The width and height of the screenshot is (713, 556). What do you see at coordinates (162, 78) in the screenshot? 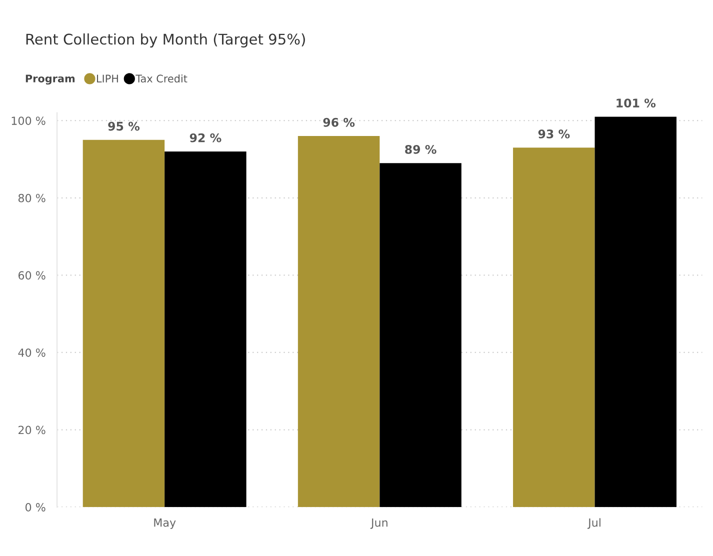
I see `legend-label: Tax Credit` at bounding box center [162, 78].